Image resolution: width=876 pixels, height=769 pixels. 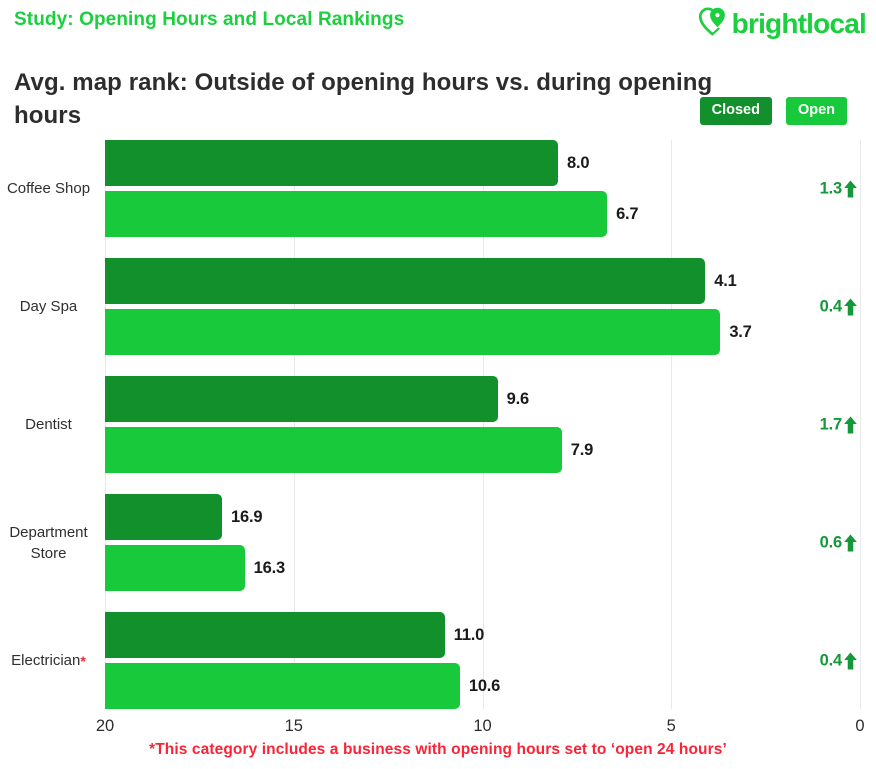 What do you see at coordinates (484, 685) in the screenshot?
I see `open-value-label: 10.6` at bounding box center [484, 685].